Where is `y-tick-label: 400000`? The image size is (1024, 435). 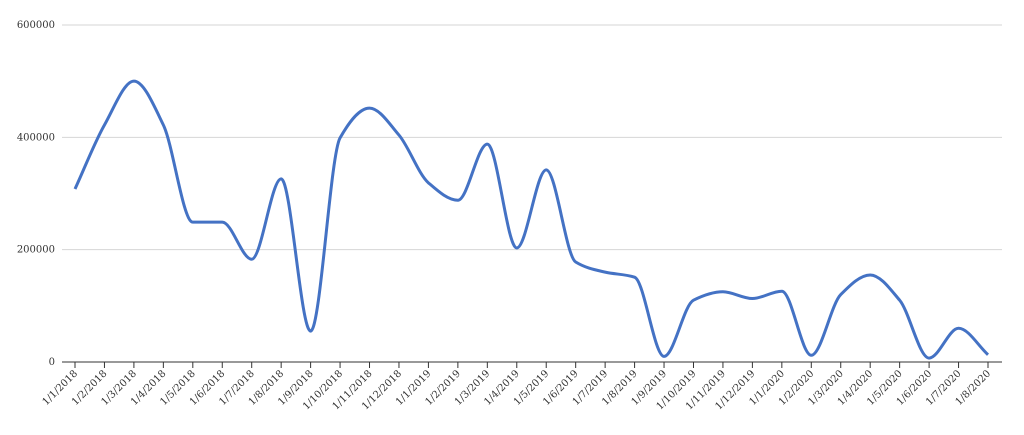 y-tick-label: 400000 is located at coordinates (36, 137).